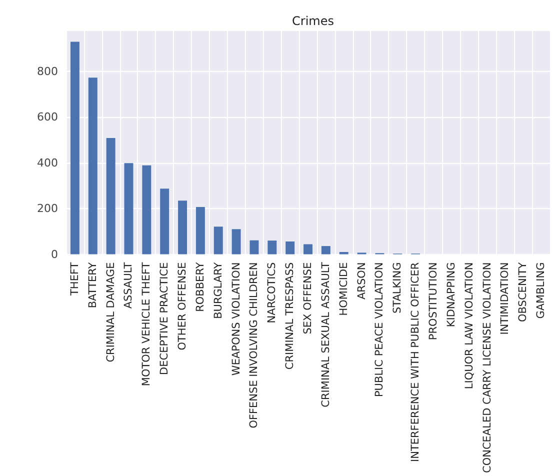  Describe the element at coordinates (344, 289) in the screenshot. I see `x-tick-label: HOMICIDE` at that location.